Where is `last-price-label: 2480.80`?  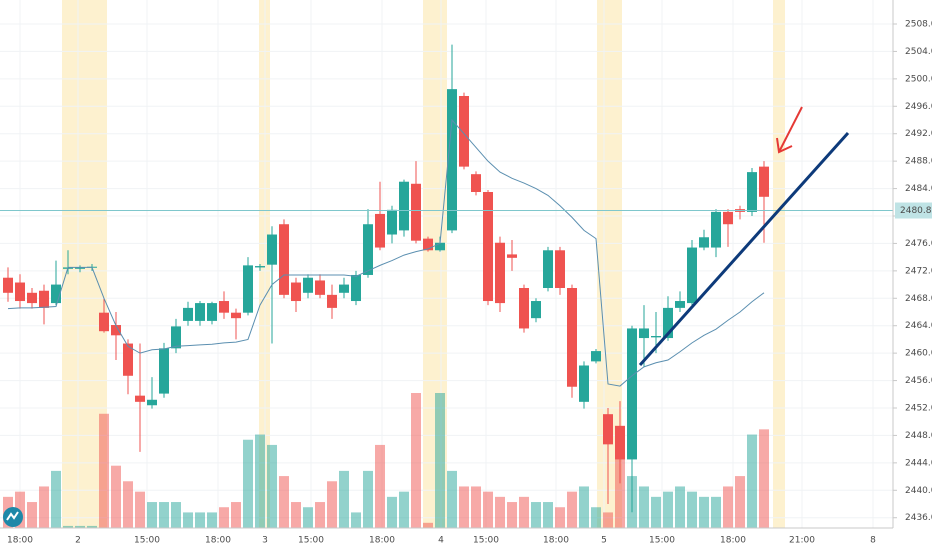
last-price-label: 2480.80 is located at coordinates (916, 211).